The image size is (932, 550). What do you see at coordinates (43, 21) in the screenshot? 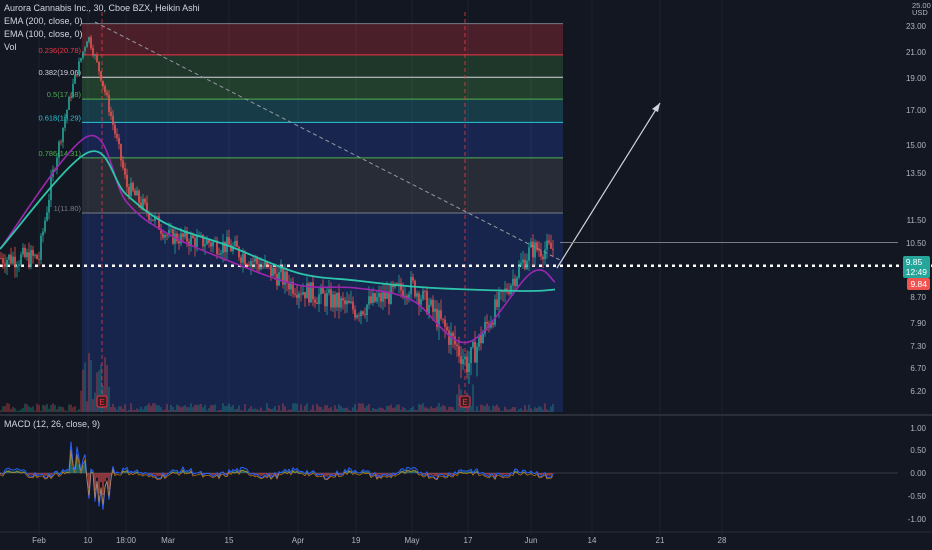
I see `indicator-ema200: EMA (200, close, 0)` at bounding box center [43, 21].